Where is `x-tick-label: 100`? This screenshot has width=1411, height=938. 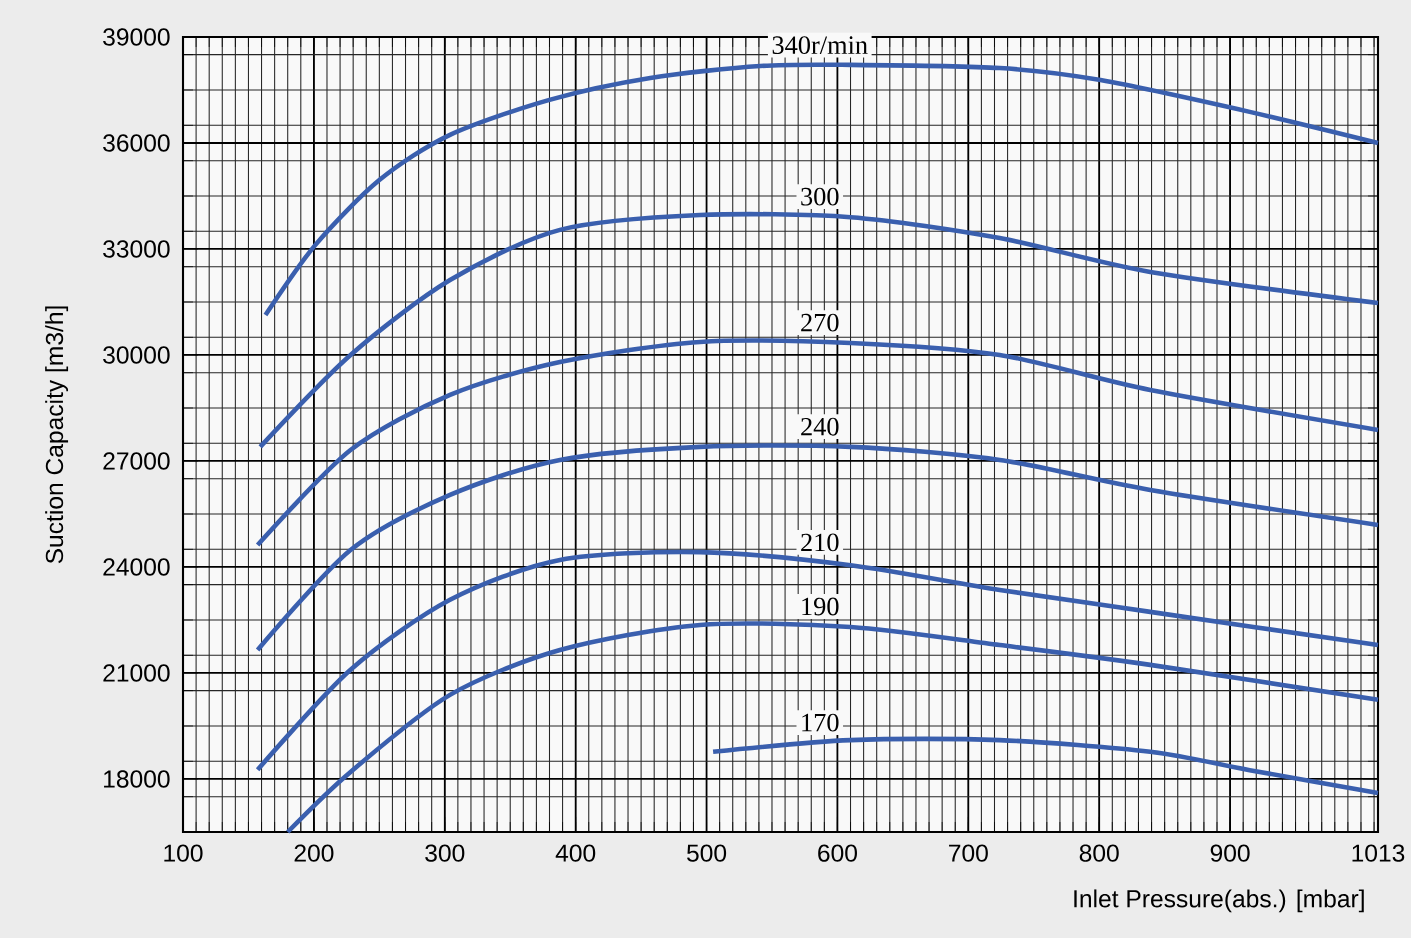
x-tick-label: 100 is located at coordinates (183, 853).